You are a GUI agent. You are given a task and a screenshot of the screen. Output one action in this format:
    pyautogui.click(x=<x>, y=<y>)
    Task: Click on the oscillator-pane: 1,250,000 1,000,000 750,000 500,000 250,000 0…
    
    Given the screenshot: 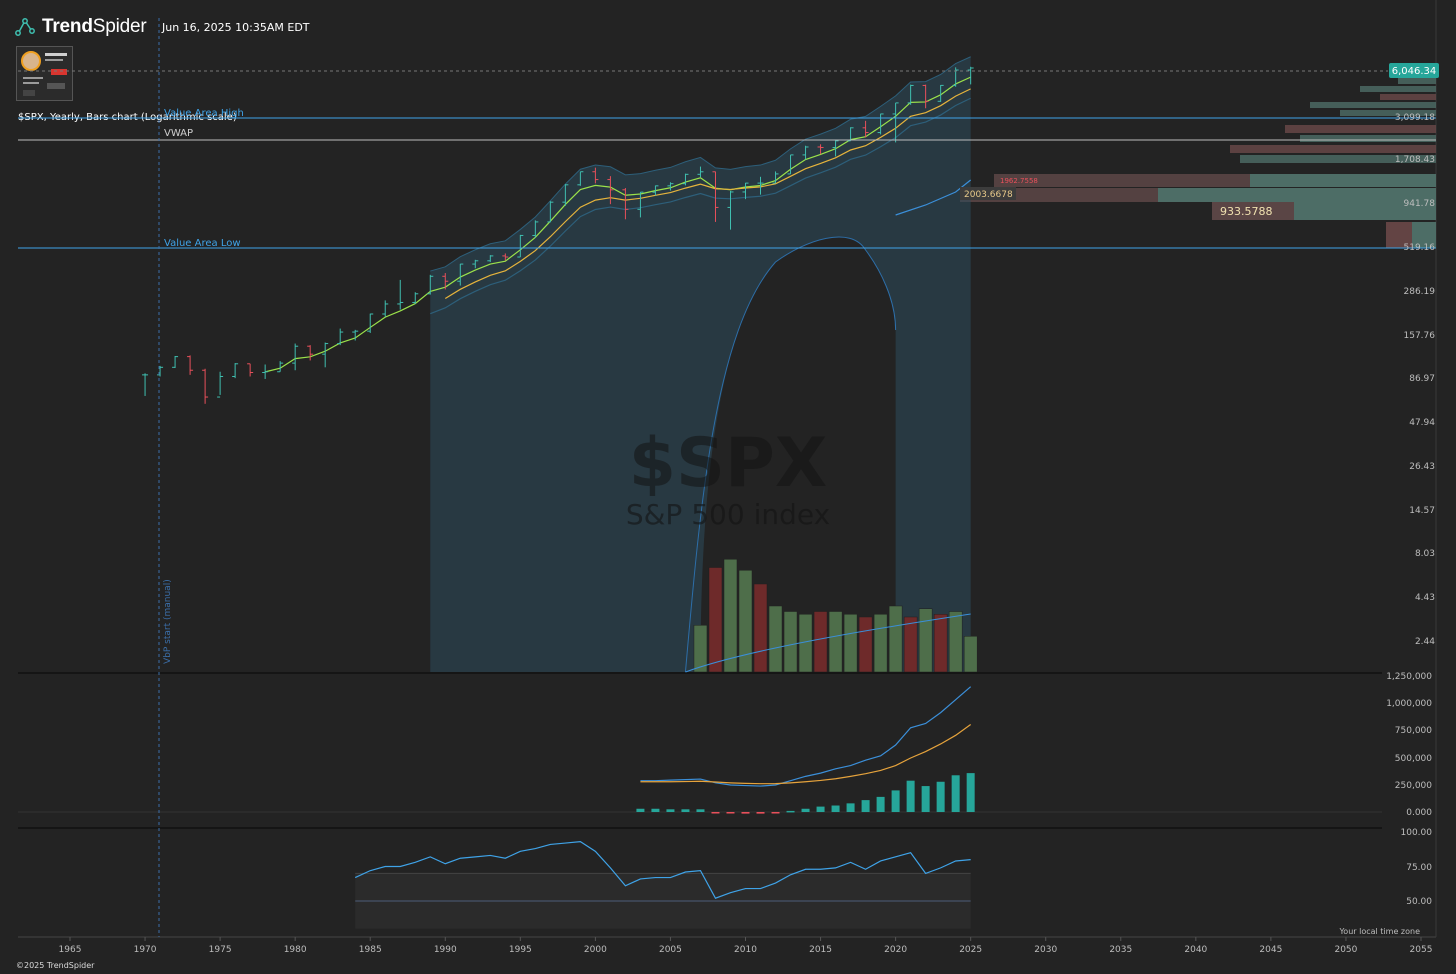 What is the action you would take?
    pyautogui.click(x=725, y=745)
    